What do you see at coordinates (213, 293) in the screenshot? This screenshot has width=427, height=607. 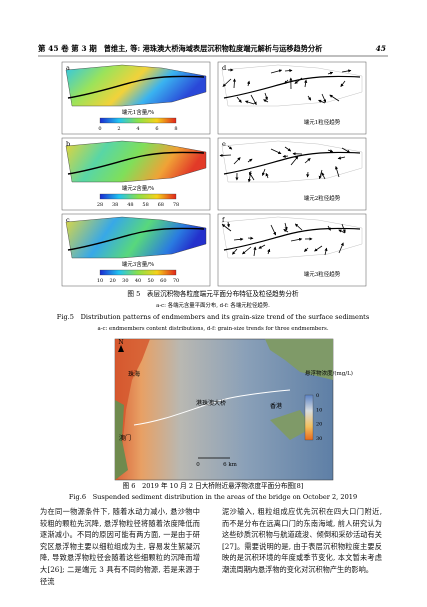 I see `fig5-caption-cn: 图 5 表层沉积物各粒度端元平面分布特征及粒径趋势分析` at bounding box center [213, 293].